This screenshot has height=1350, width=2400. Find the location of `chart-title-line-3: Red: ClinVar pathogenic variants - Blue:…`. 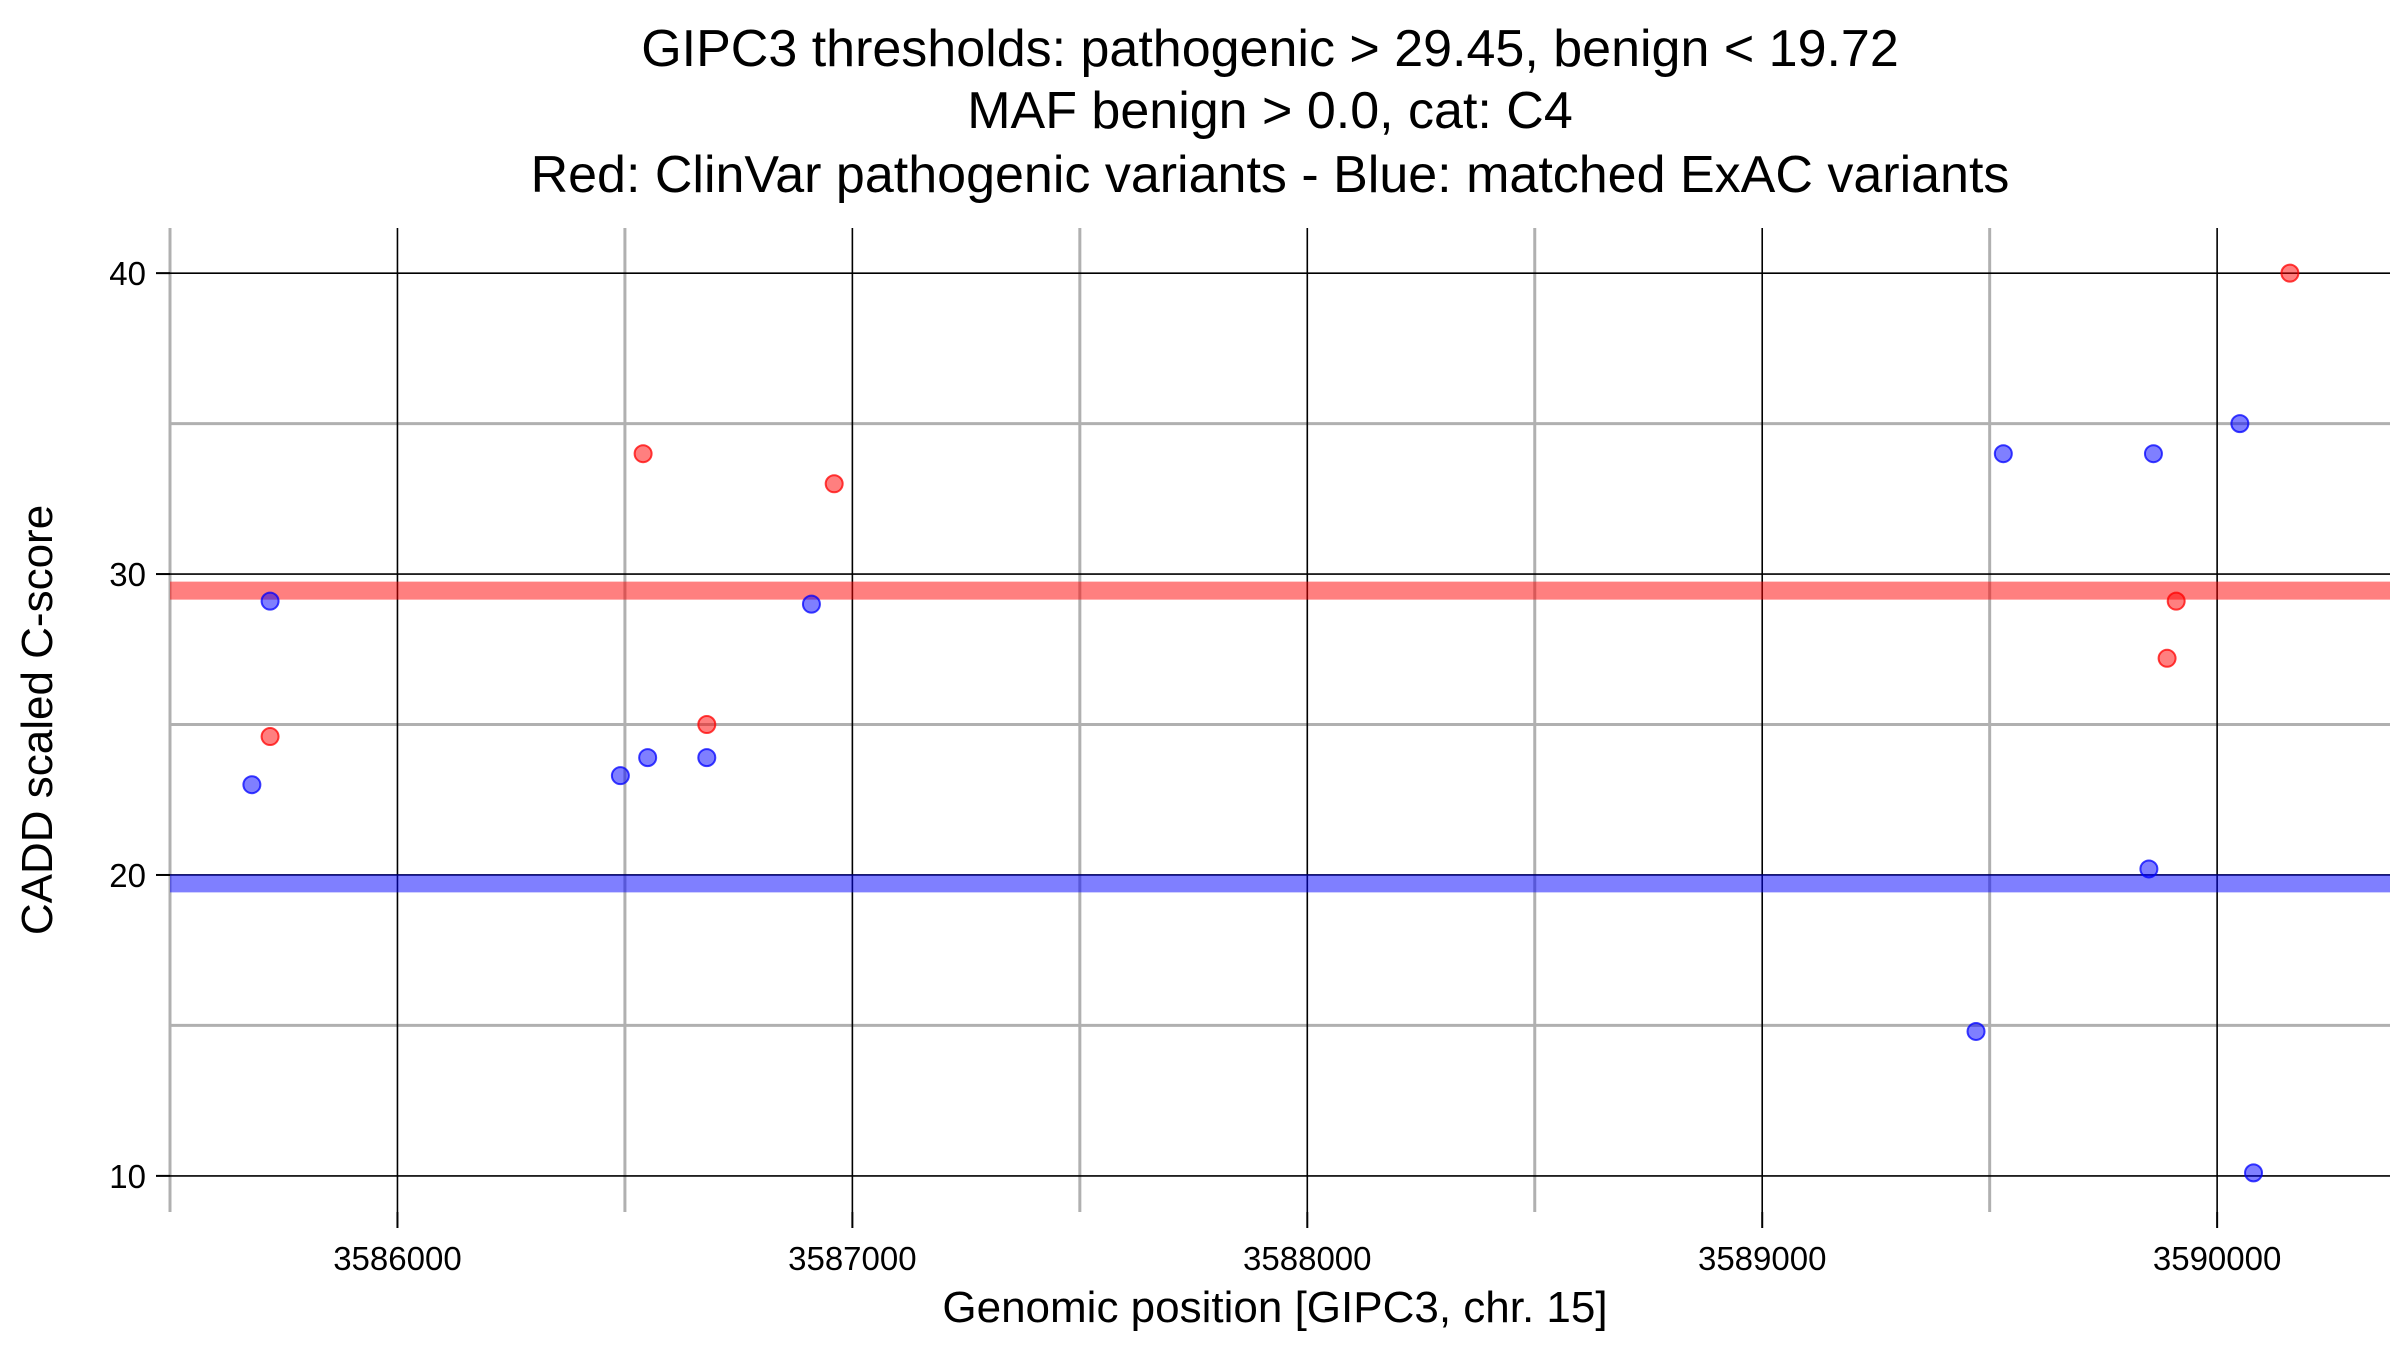

chart-title-line-3: Red: ClinVar pathogenic variants - Blue:… is located at coordinates (1270, 175).